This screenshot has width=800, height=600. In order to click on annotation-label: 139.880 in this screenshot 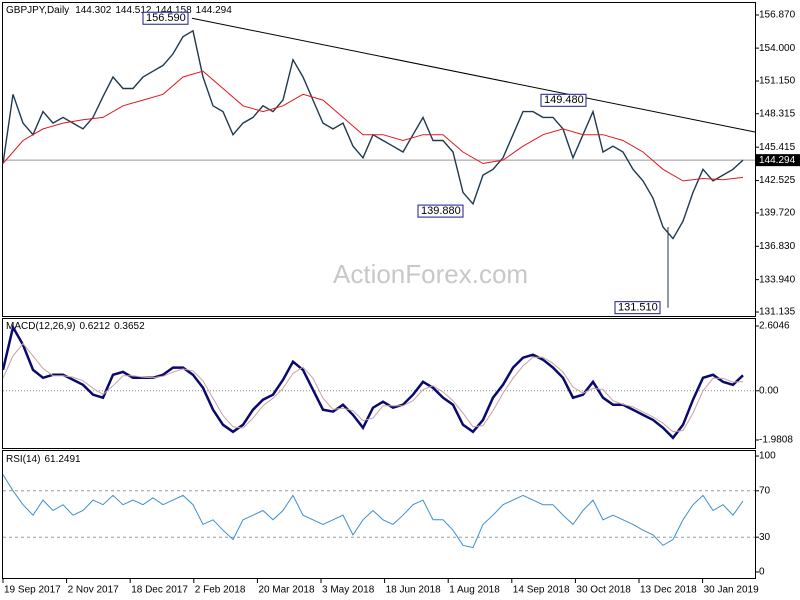, I will do `click(441, 211)`.